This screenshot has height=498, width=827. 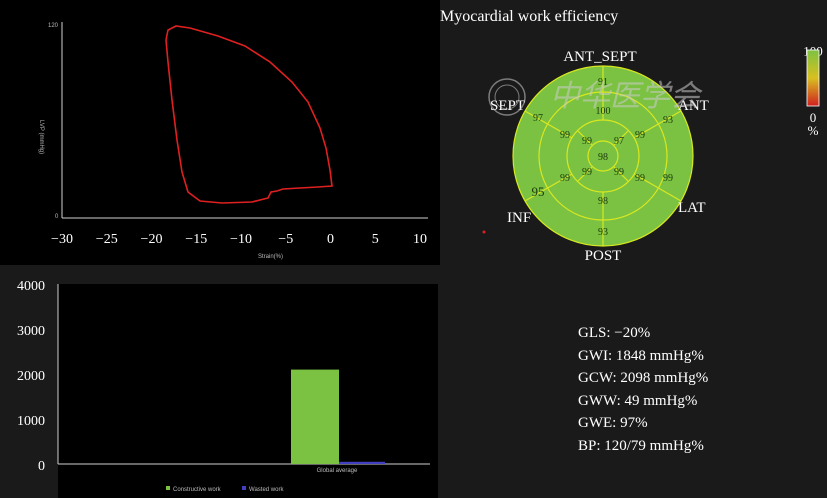 What do you see at coordinates (31, 286) in the screenshot?
I see `bar-y-tick-label: 4000` at bounding box center [31, 286].